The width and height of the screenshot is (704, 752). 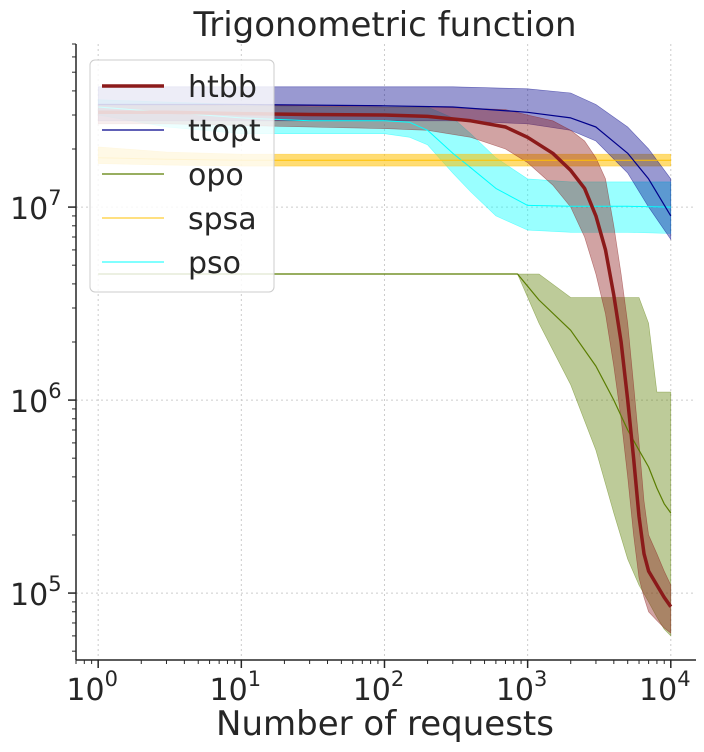 I want to click on x-tick-label: 10⁴, so click(x=665, y=687).